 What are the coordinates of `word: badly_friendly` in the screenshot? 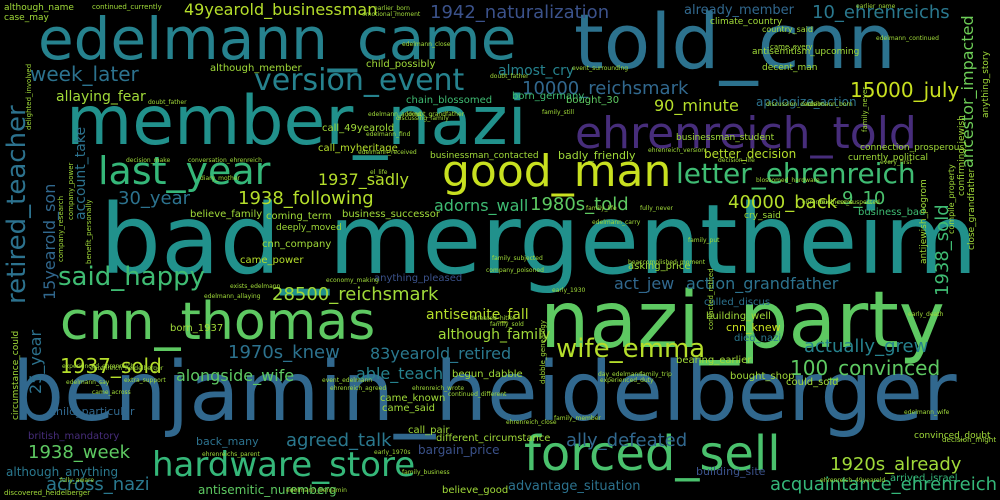 It's located at (597, 155).